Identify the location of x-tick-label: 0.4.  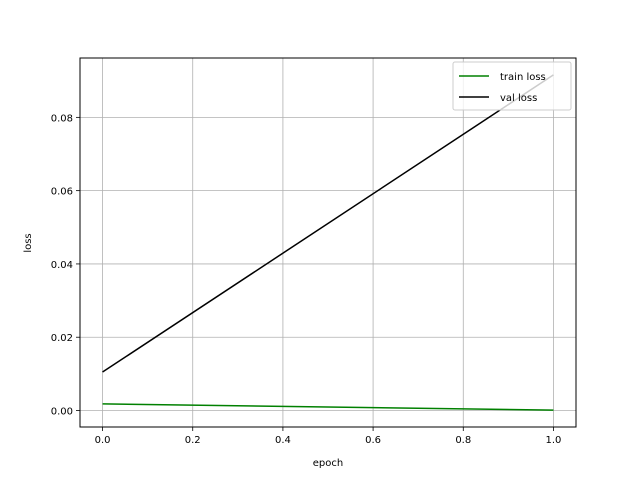
(283, 440).